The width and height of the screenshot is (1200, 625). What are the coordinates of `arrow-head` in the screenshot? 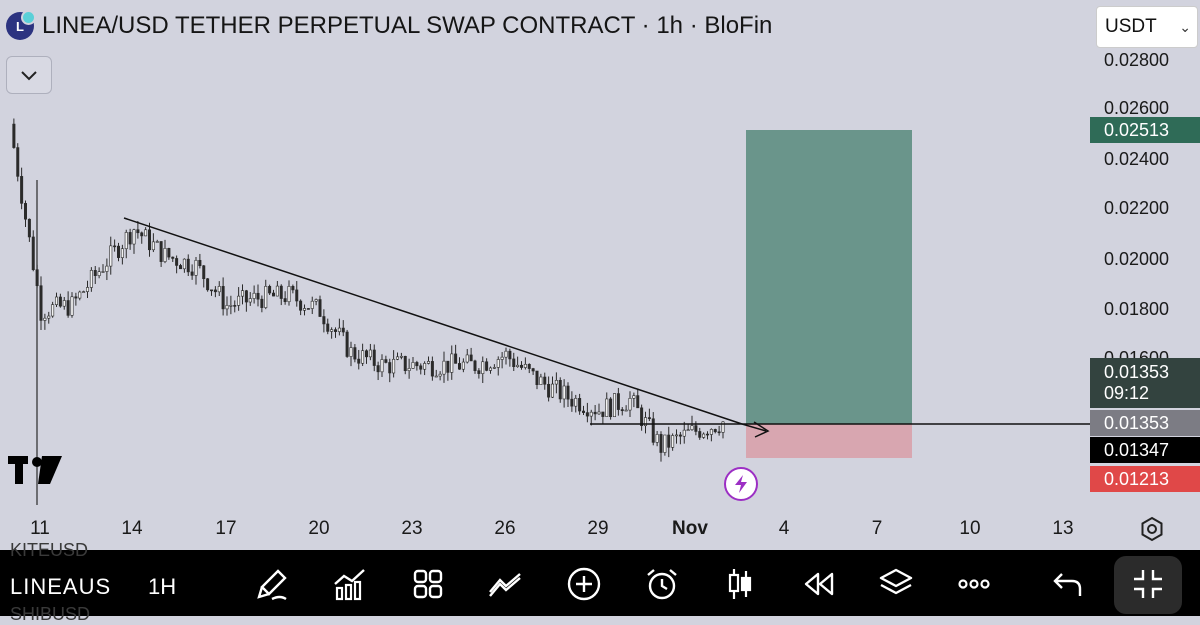 It's located at (761, 429).